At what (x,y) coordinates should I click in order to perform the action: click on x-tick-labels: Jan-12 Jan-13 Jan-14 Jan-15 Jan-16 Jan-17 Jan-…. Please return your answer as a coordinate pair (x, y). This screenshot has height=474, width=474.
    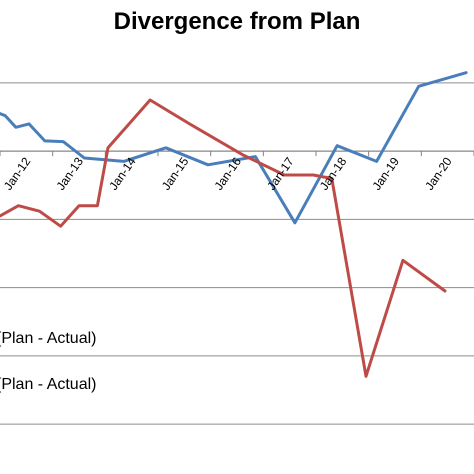
    Looking at the image, I should click on (228, 173).